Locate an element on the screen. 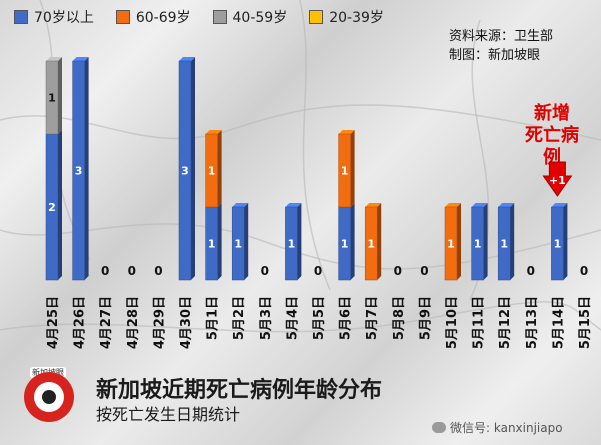  chart-title: 新加坡近期死亡病例年龄分布 is located at coordinates (239, 390).